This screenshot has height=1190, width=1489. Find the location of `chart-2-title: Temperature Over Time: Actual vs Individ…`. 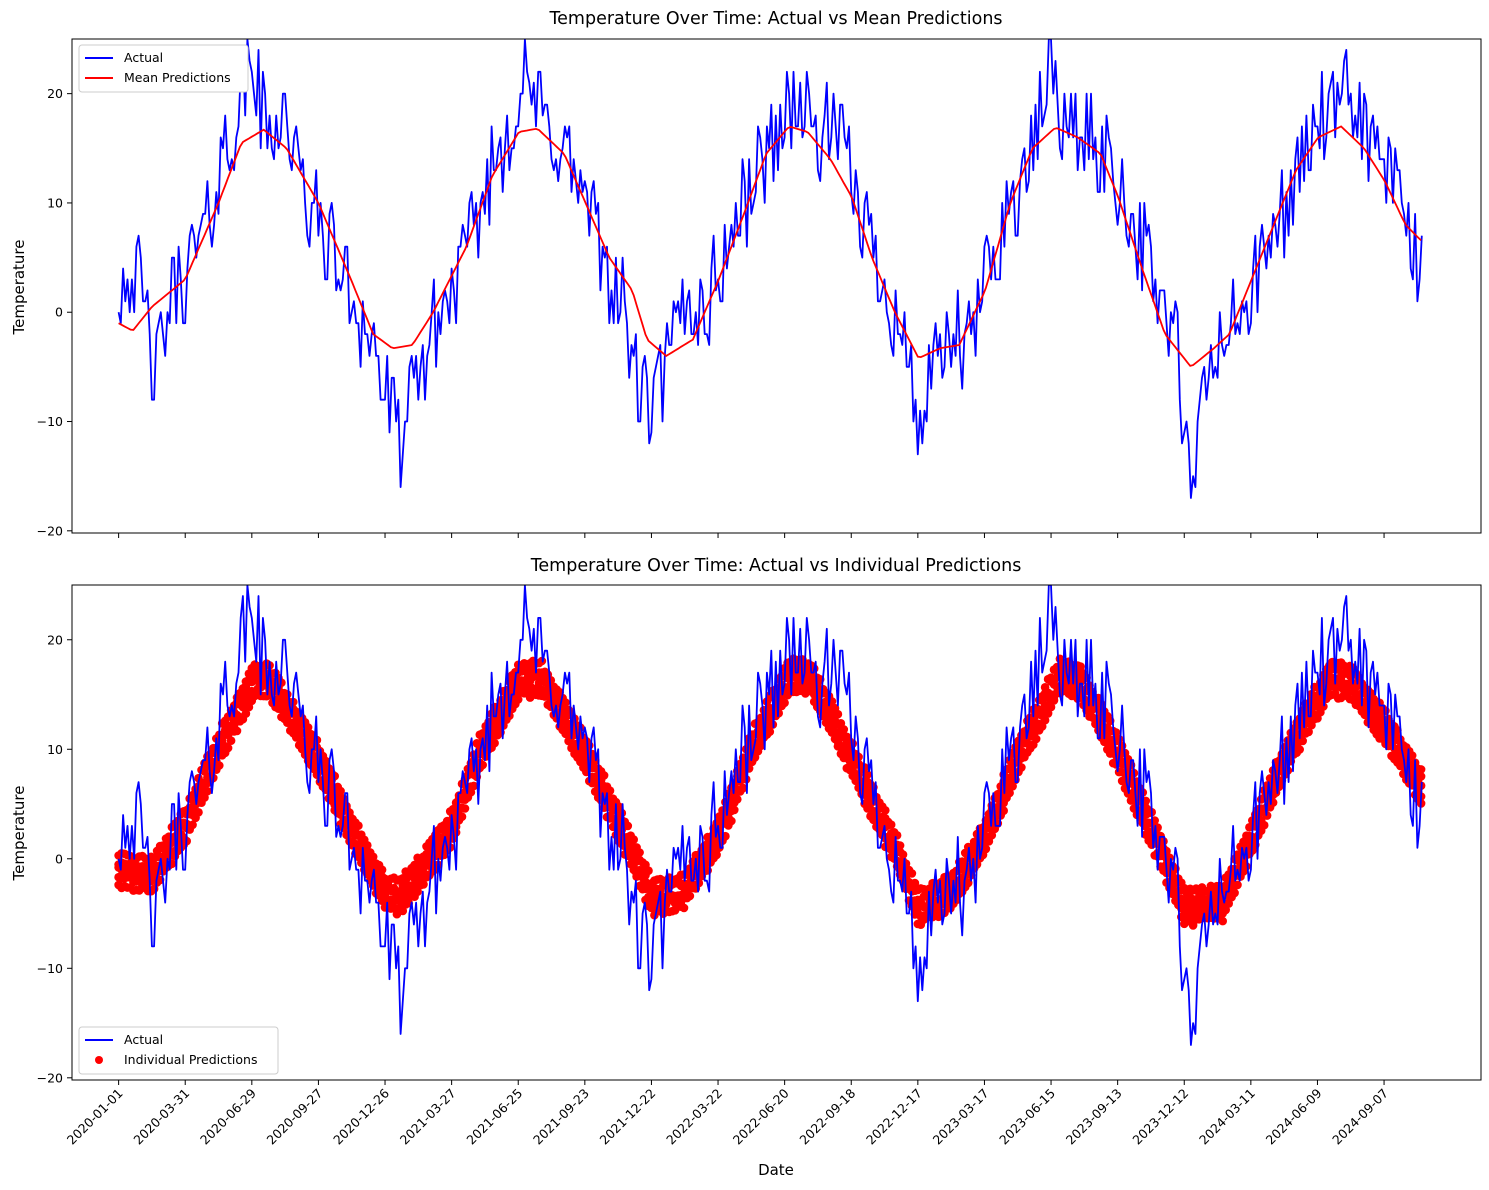

chart-2-title: Temperature Over Time: Actual vs Individ… is located at coordinates (776, 566).